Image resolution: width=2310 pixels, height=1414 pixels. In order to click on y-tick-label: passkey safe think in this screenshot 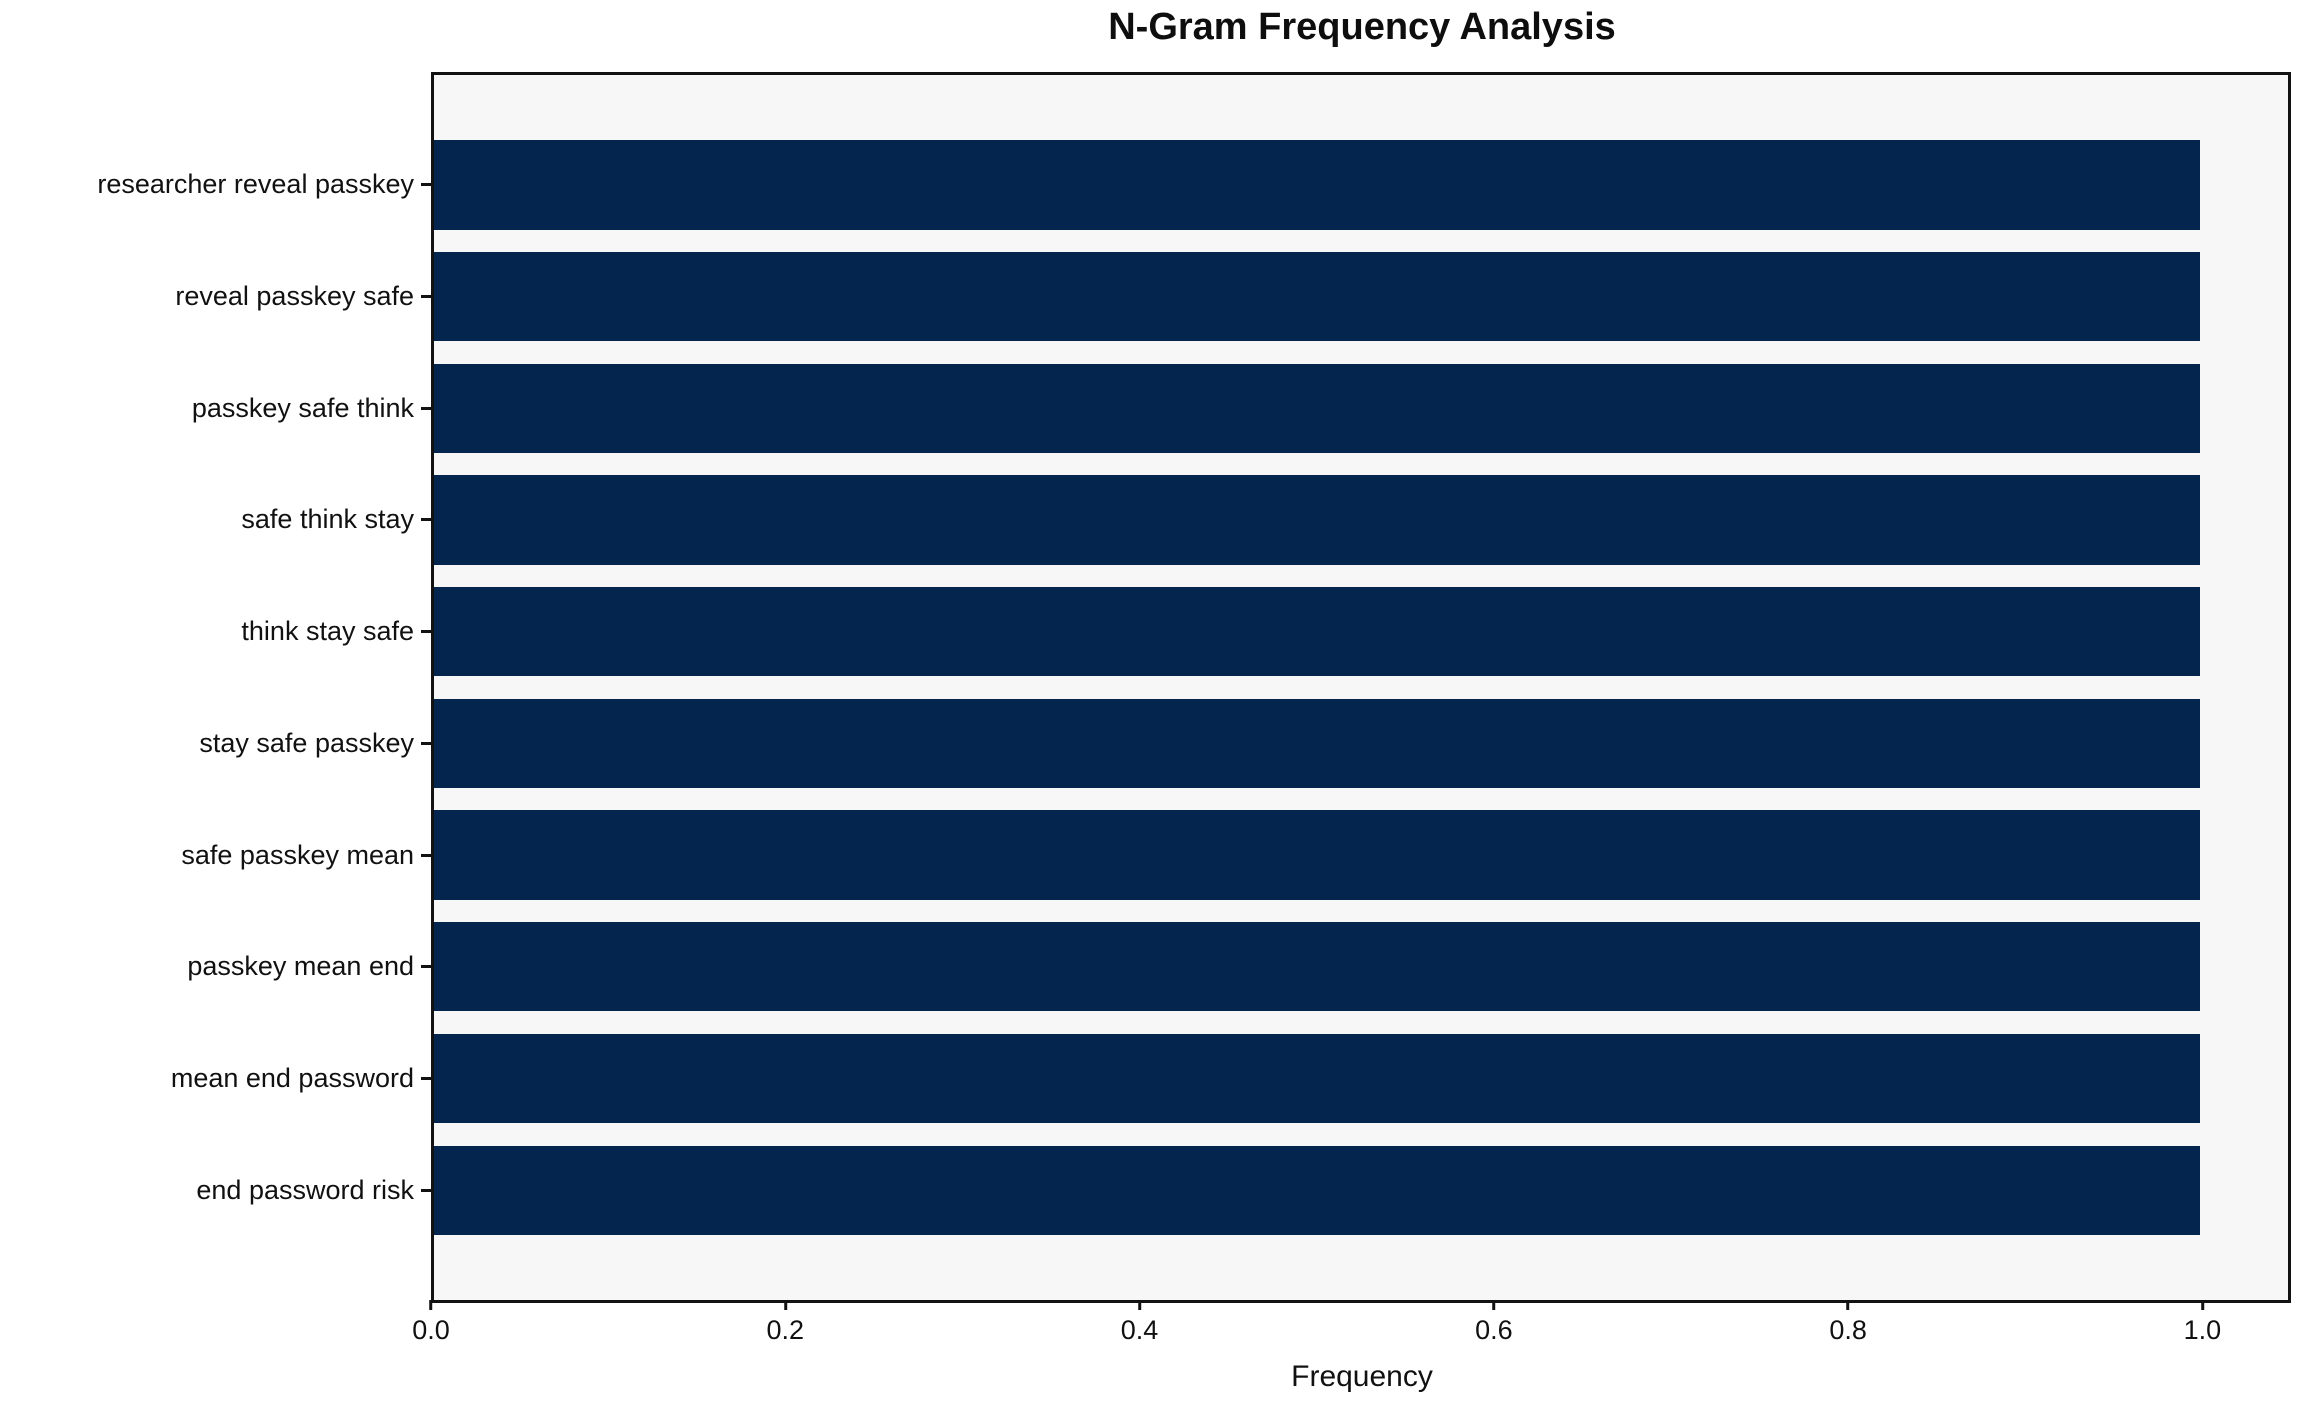, I will do `click(302, 407)`.